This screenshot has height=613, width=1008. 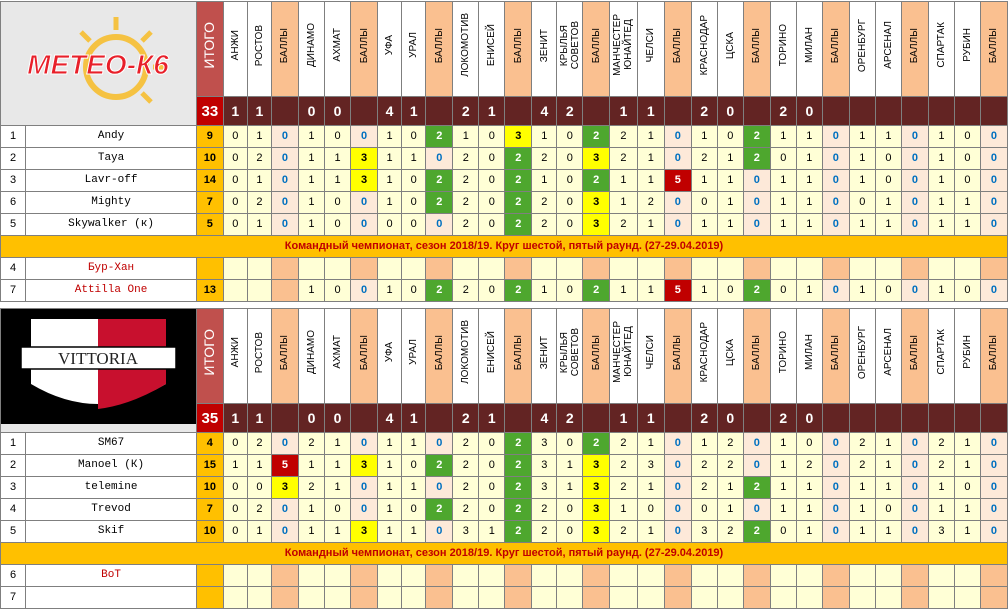 What do you see at coordinates (111, 443) in the screenshot?
I see `player-name: SM67` at bounding box center [111, 443].